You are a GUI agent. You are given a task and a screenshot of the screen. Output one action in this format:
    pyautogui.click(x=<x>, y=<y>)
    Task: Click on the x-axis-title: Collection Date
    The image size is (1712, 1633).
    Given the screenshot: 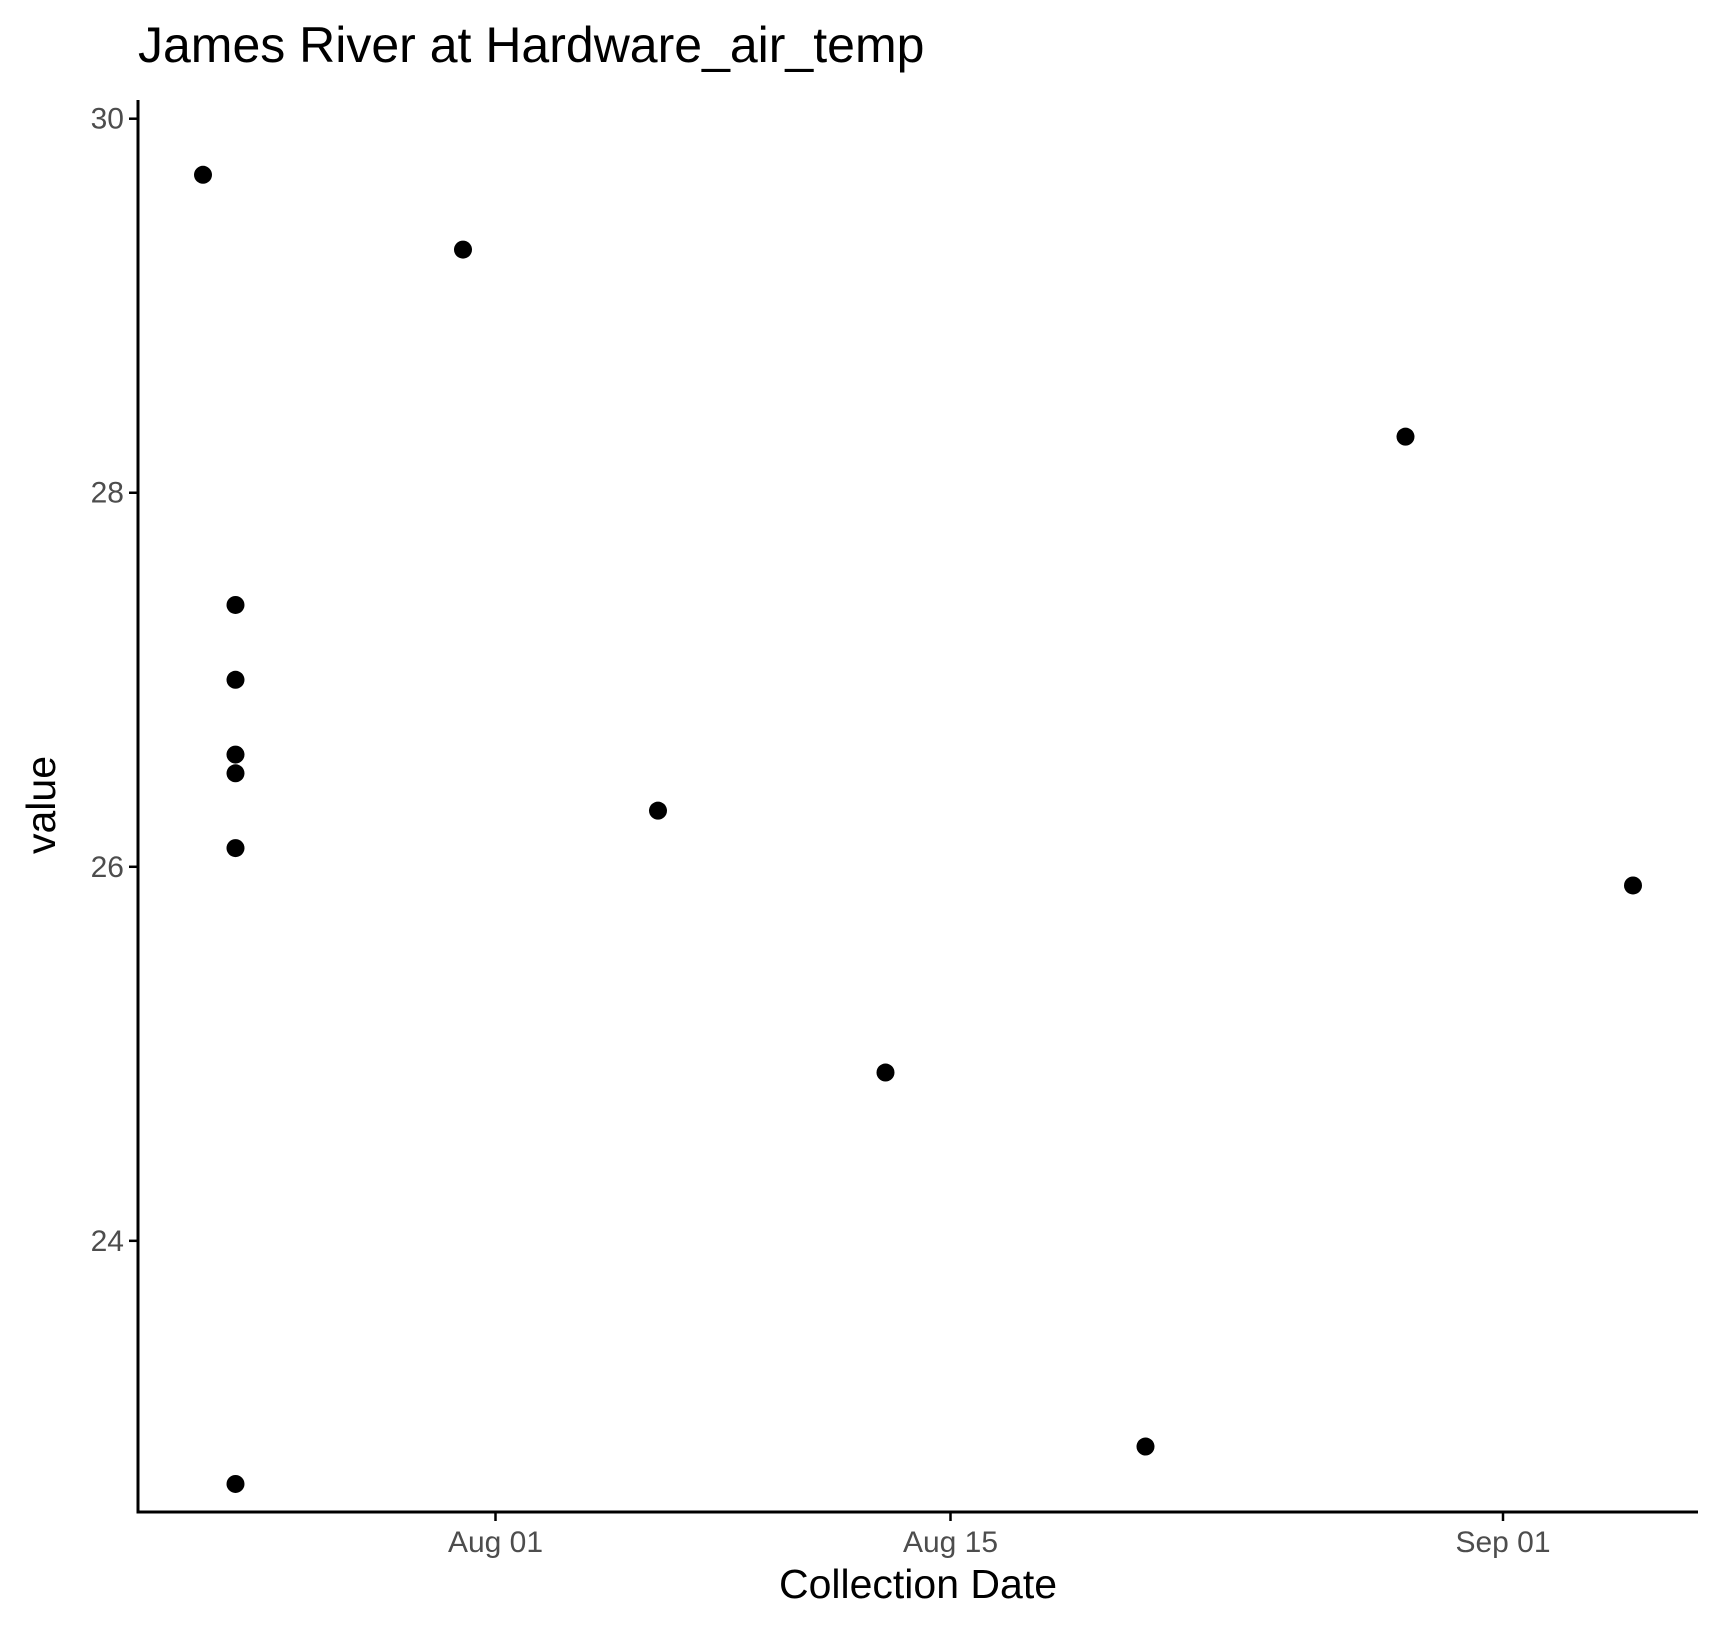 What is the action you would take?
    pyautogui.click(x=918, y=1584)
    